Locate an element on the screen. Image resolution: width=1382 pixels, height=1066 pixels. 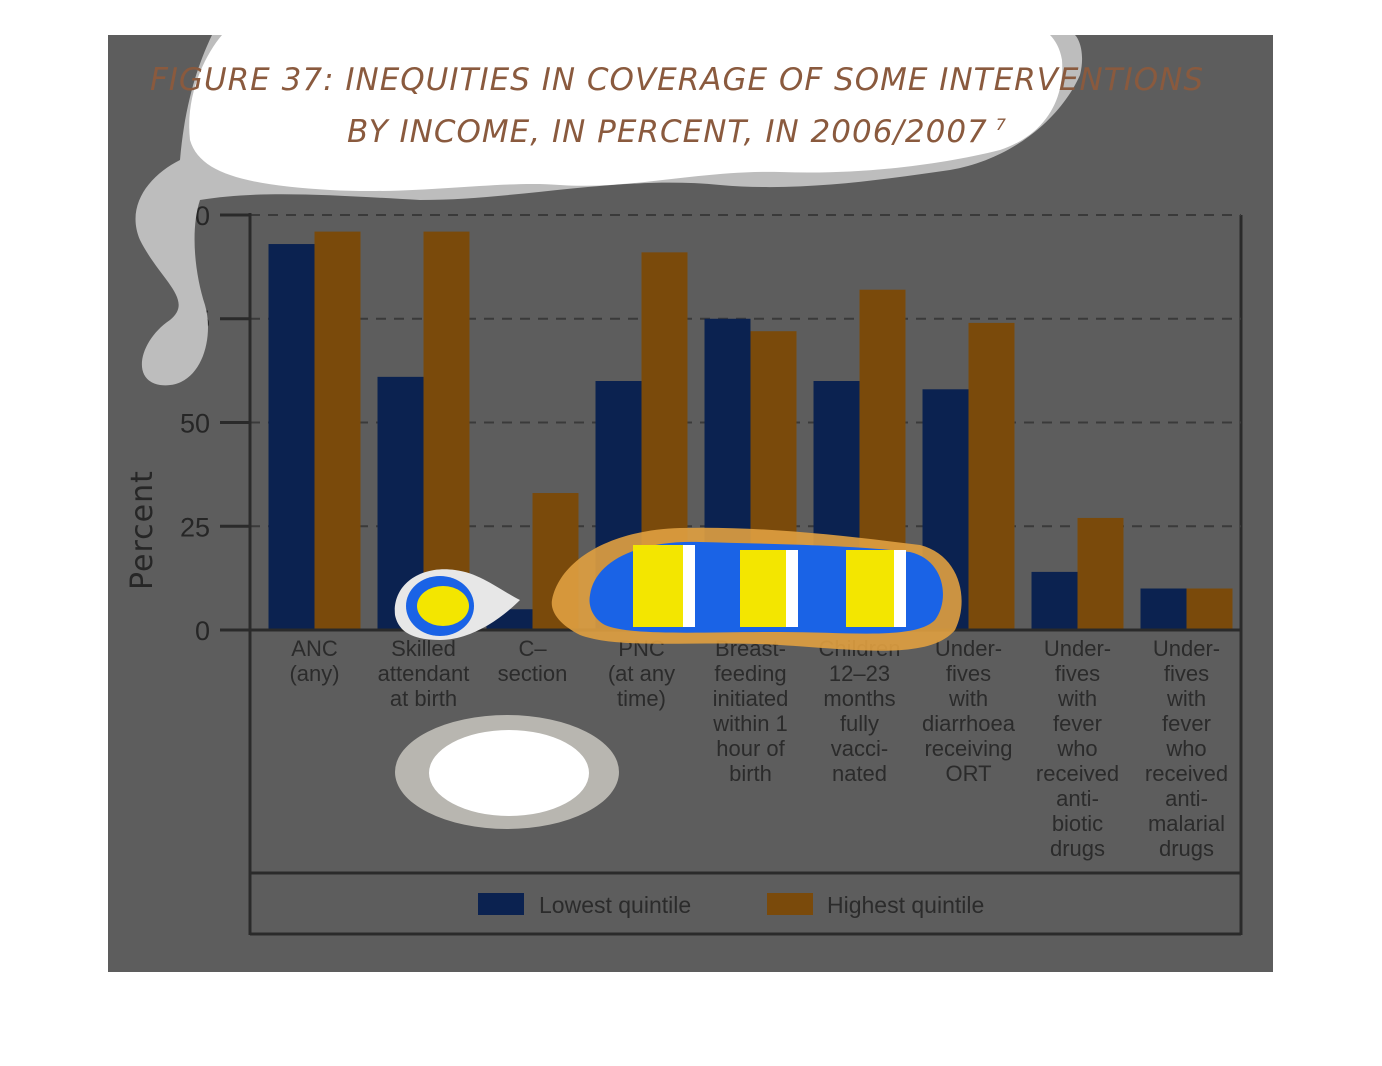
y-tick-label: 0 is located at coordinates (202, 631).